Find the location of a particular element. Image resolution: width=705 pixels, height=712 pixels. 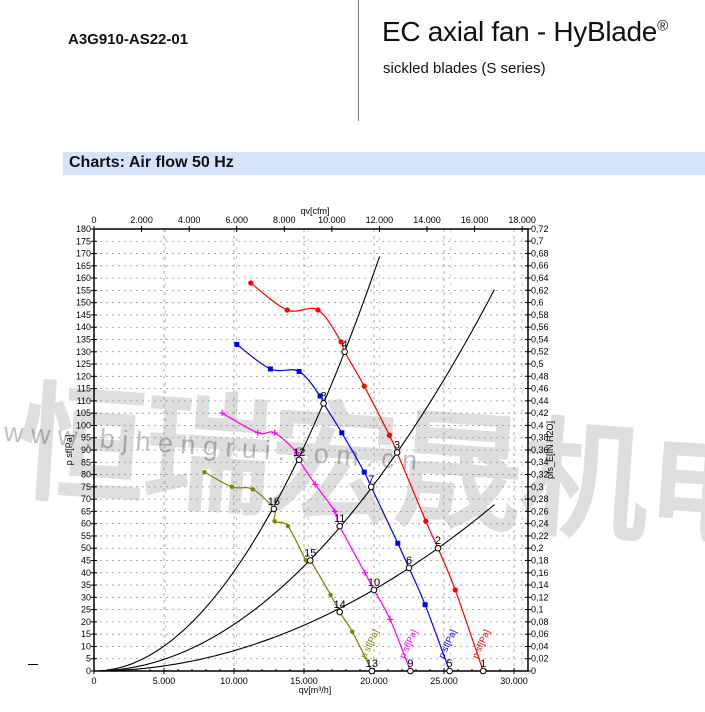

curve-label: p sf[Pa] is located at coordinates (481, 644).